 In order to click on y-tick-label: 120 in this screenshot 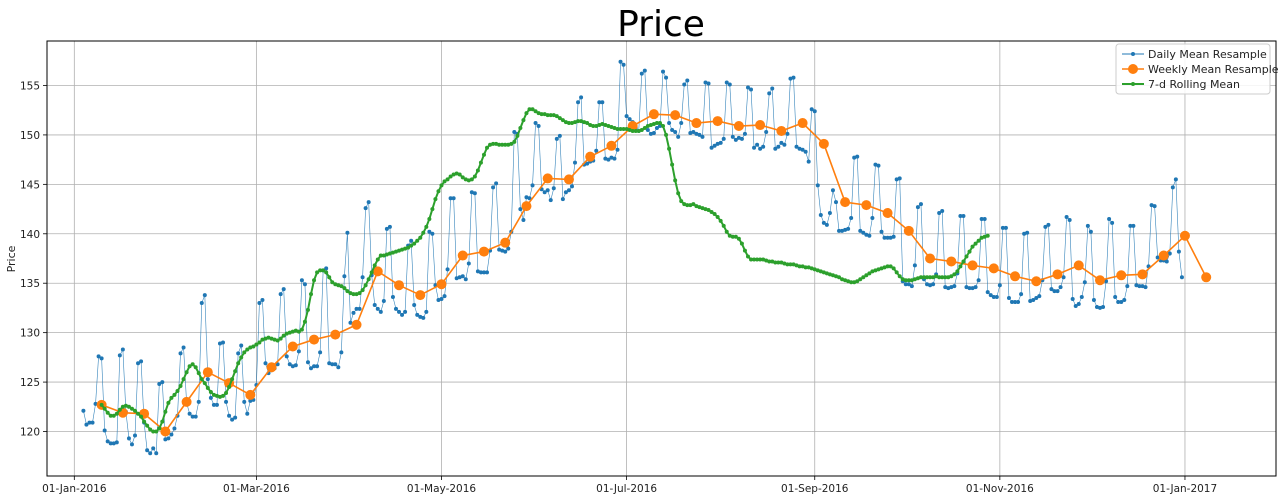, I will do `click(30, 433)`.